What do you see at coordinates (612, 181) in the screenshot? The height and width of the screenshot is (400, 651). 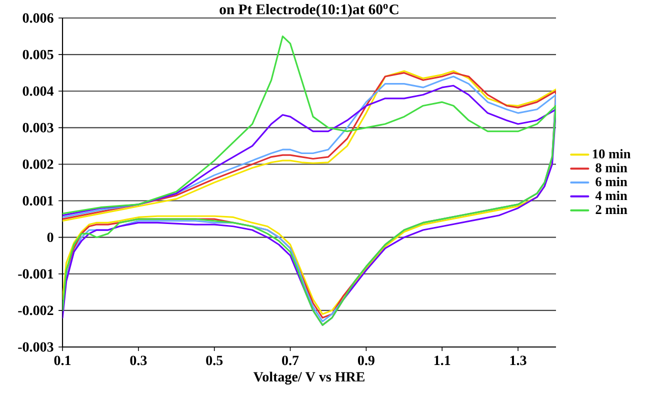 I see `legend-label: 6 min` at bounding box center [612, 181].